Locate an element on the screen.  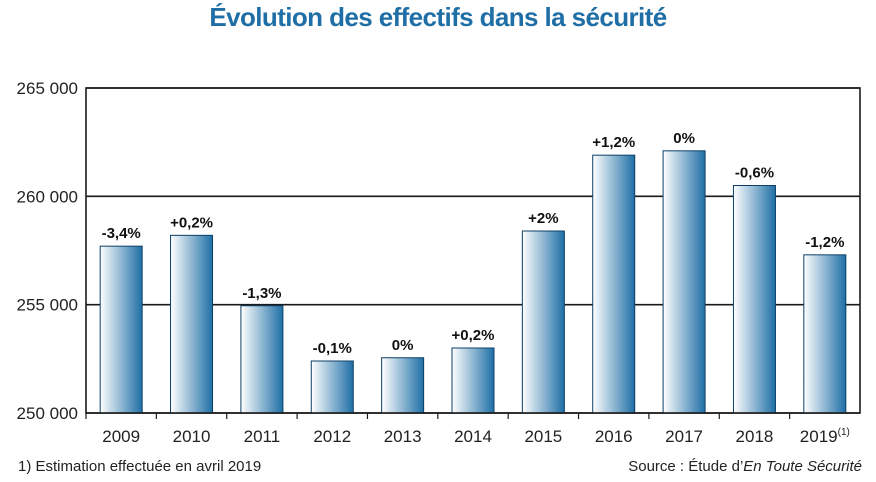
x-tick-label: 2017 is located at coordinates (684, 436).